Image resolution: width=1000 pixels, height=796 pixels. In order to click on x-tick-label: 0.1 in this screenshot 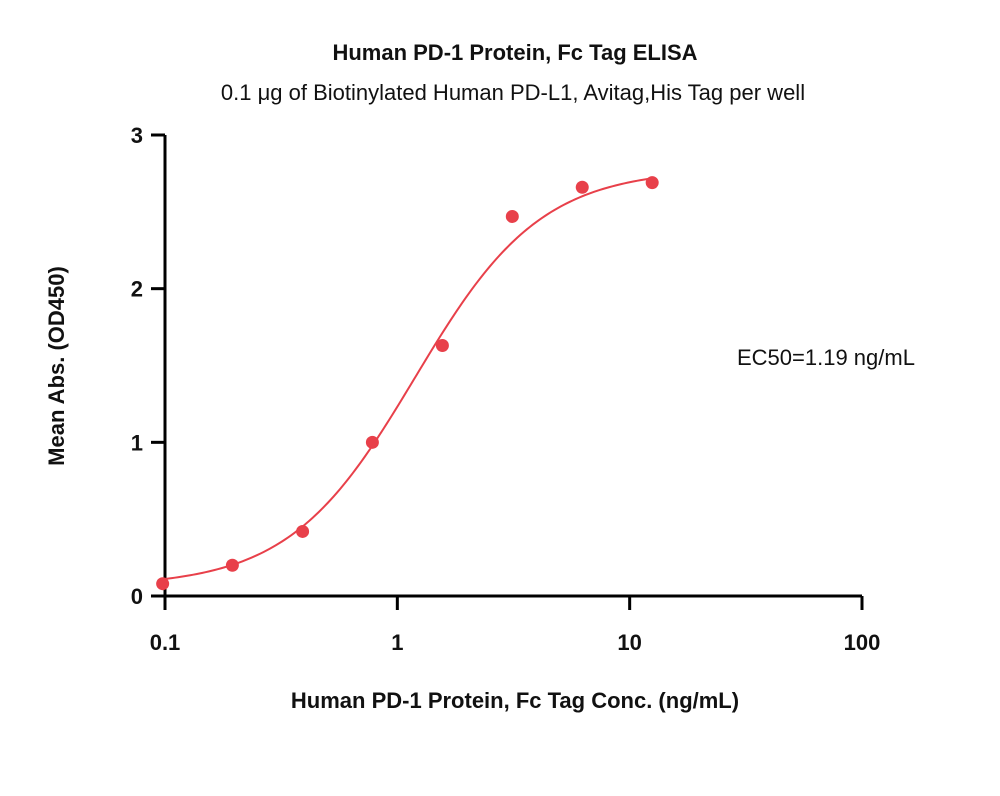, I will do `click(165, 642)`.